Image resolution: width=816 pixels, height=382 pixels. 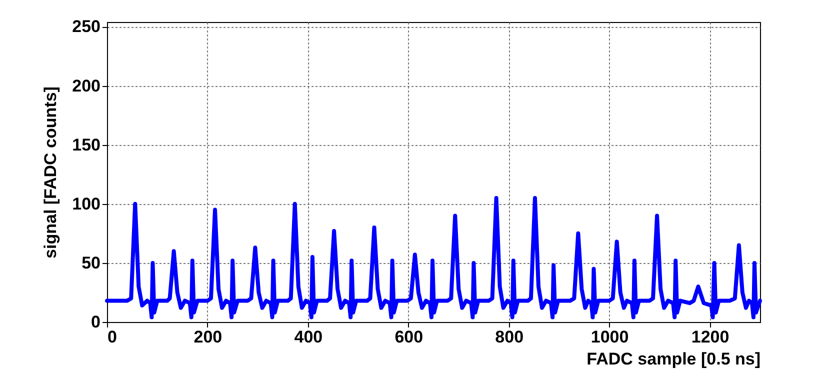 What do you see at coordinates (95, 322) in the screenshot?
I see `y-tick-label: 0` at bounding box center [95, 322].